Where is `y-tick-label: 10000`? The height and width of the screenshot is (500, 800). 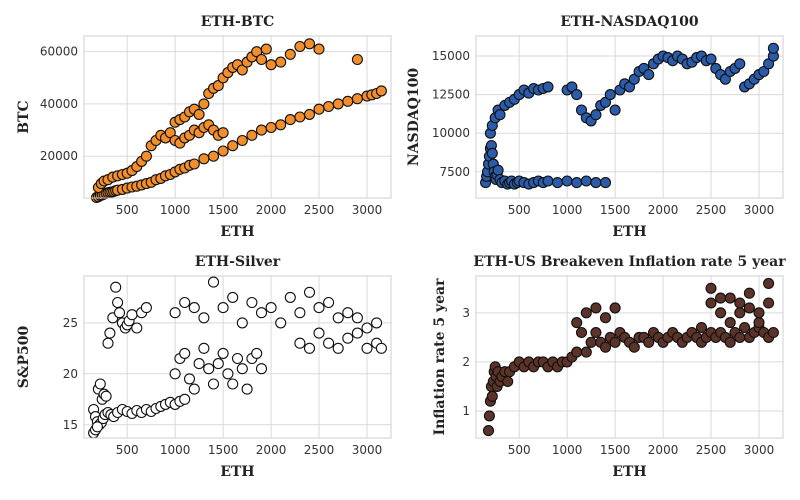 y-tick-label: 10000 is located at coordinates (451, 133).